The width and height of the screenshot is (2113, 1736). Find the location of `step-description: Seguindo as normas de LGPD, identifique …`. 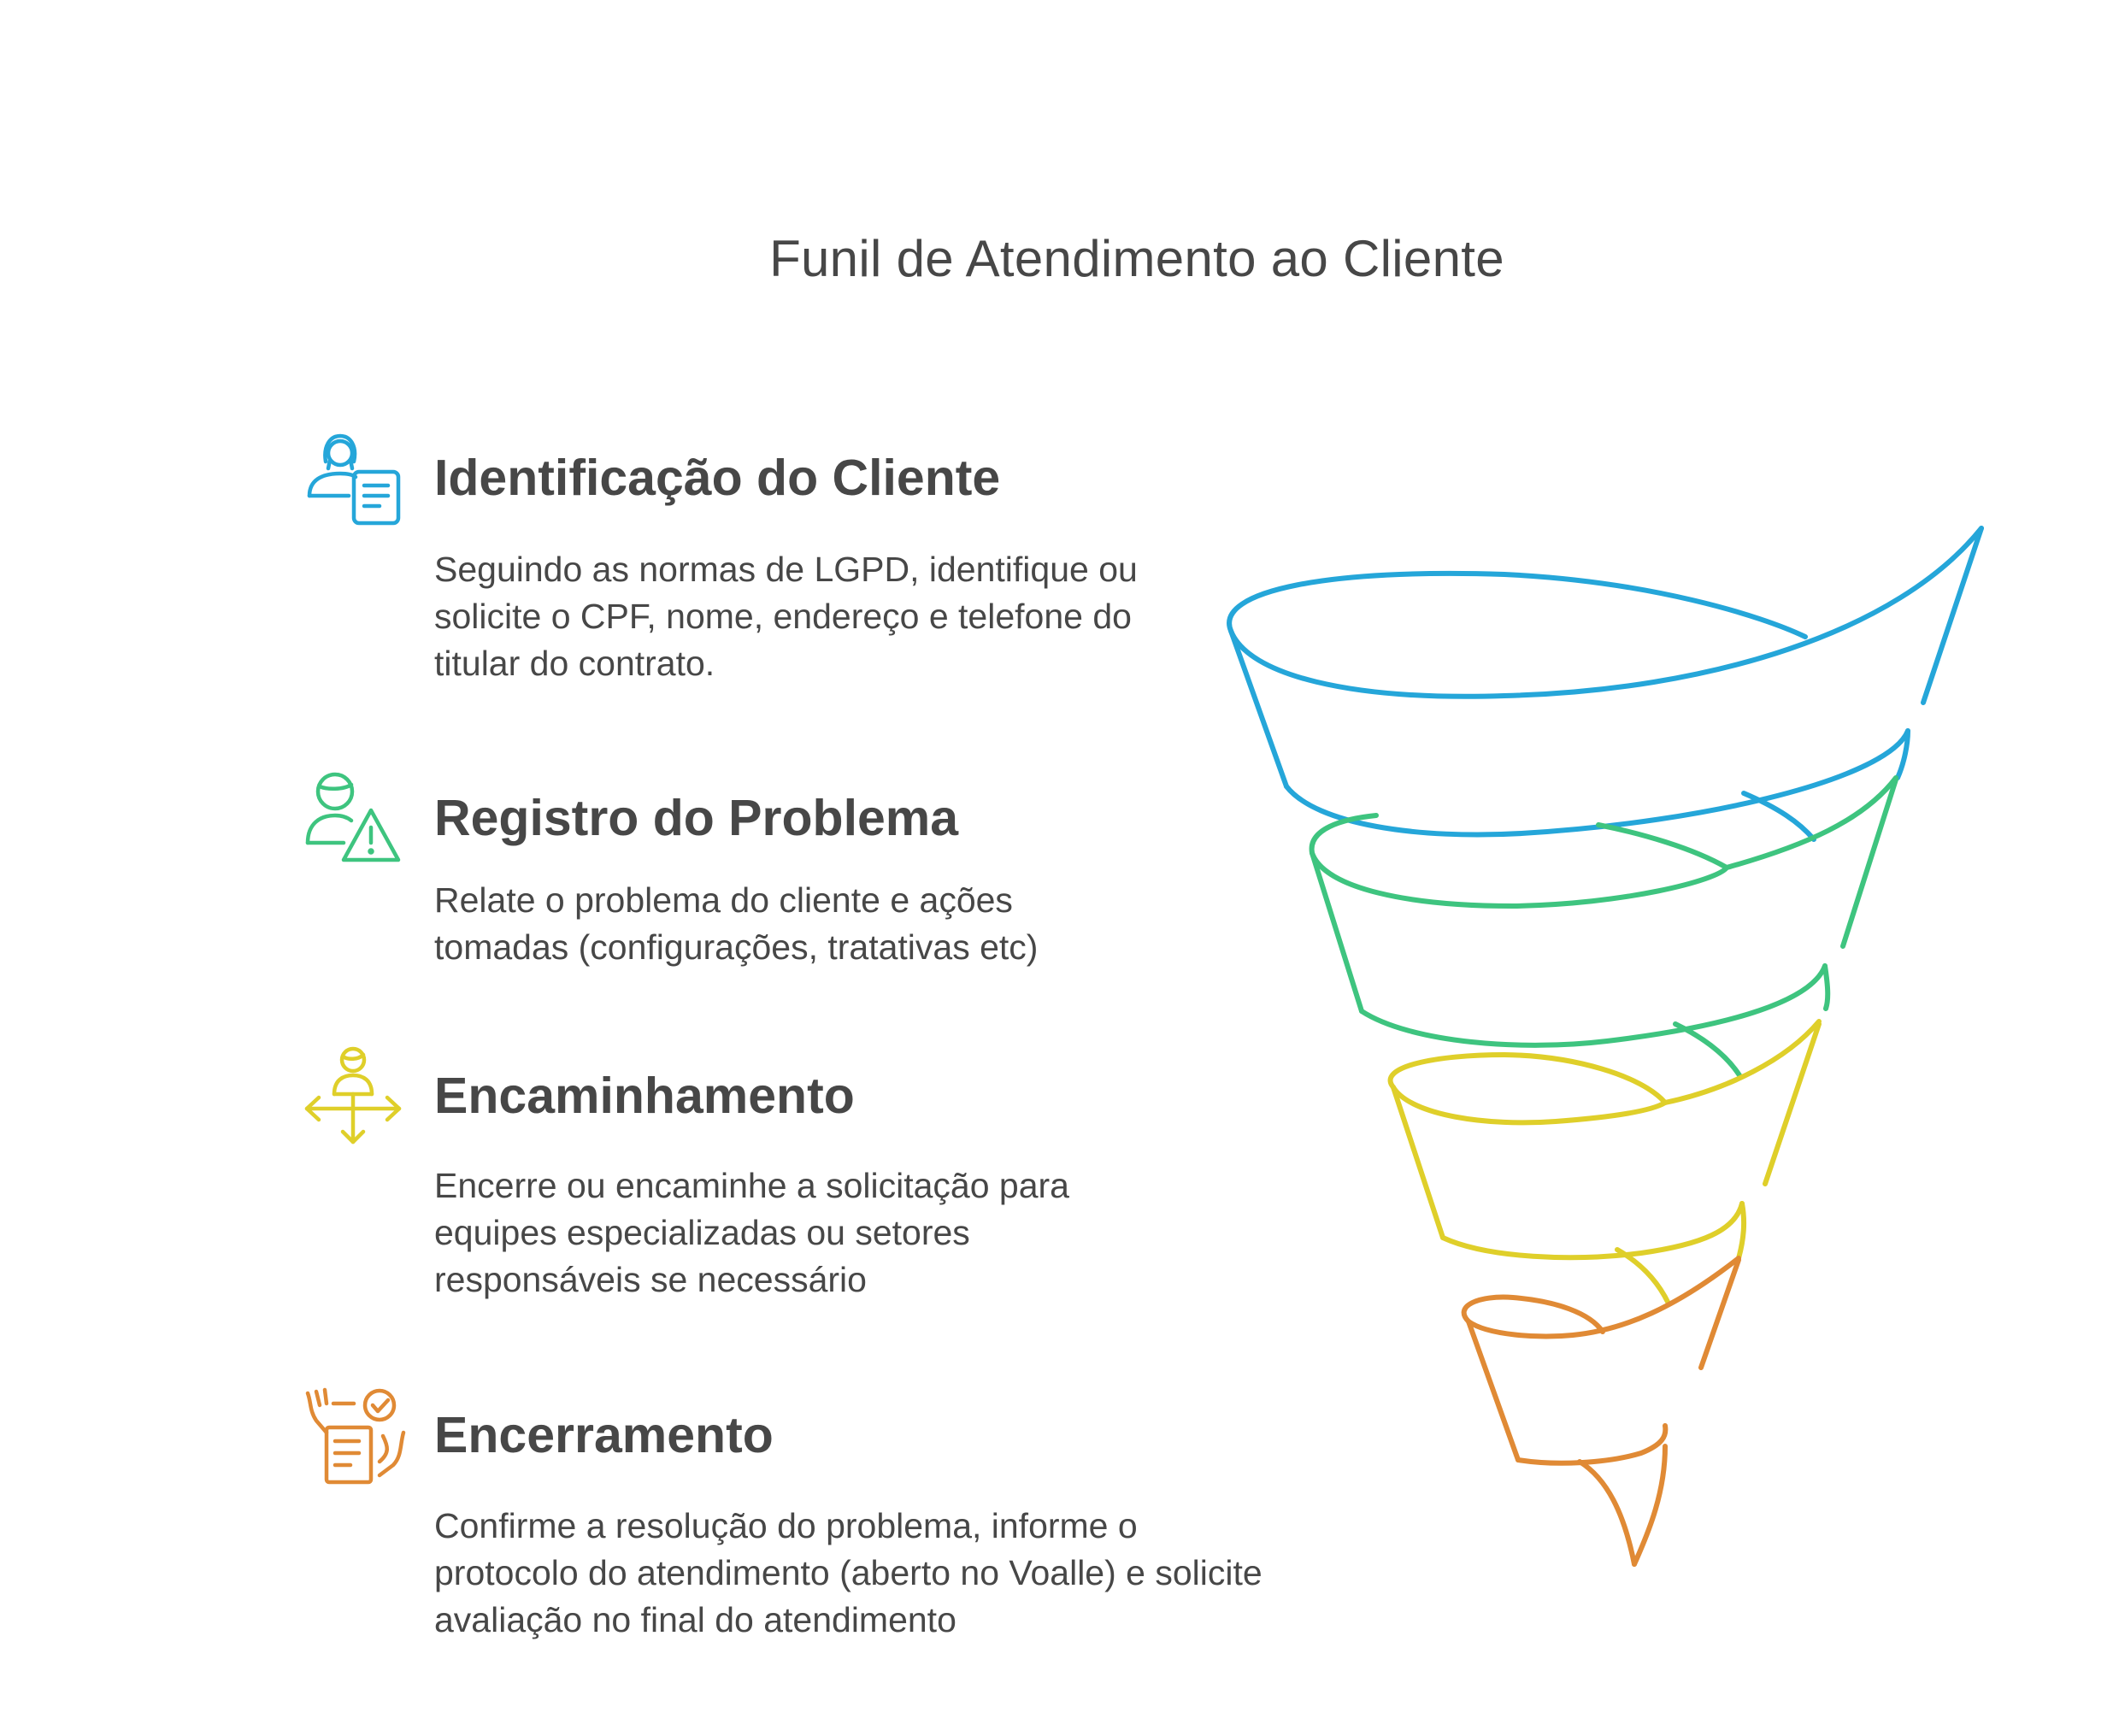

step-description: Seguindo as normas de LGPD, identifique … is located at coordinates (786, 616).